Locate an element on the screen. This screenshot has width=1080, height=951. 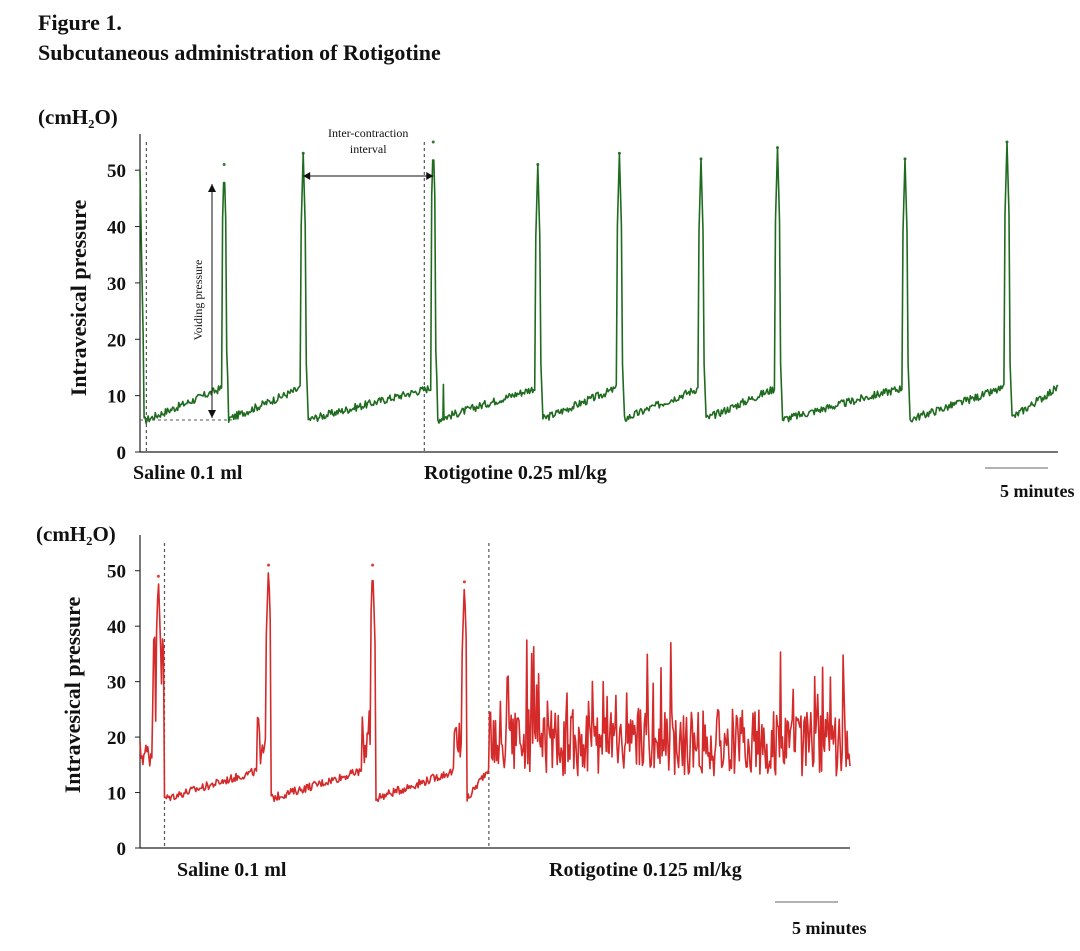
voiding-arrowhead-top is located at coordinates (212, 188).